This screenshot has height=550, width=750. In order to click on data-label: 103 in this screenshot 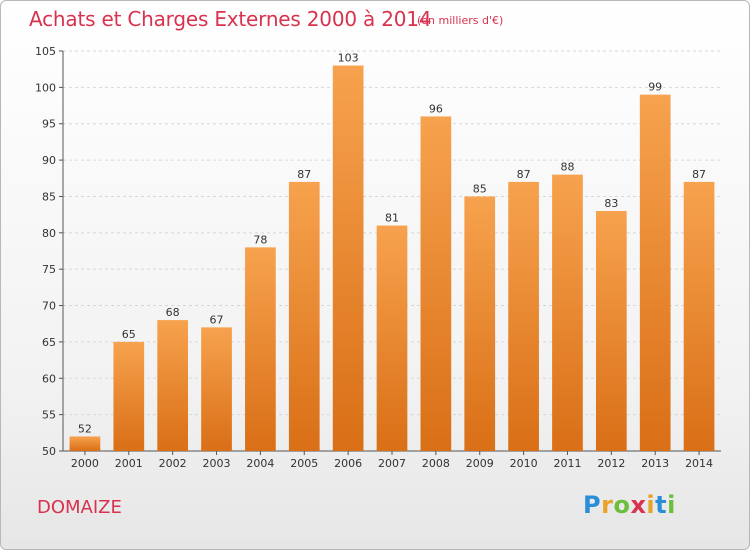, I will do `click(348, 58)`.